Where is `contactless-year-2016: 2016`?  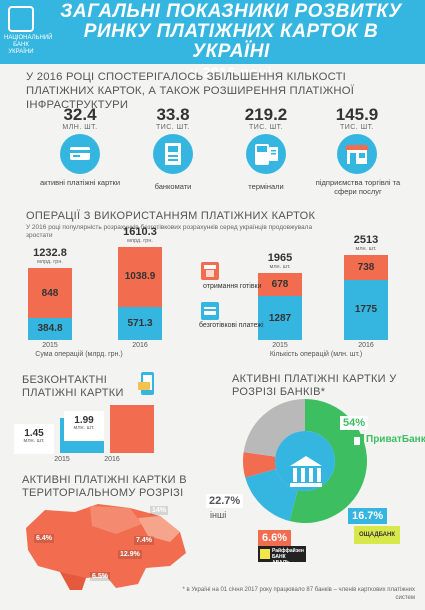 contactless-year-2016: 2016 is located at coordinates (112, 459).